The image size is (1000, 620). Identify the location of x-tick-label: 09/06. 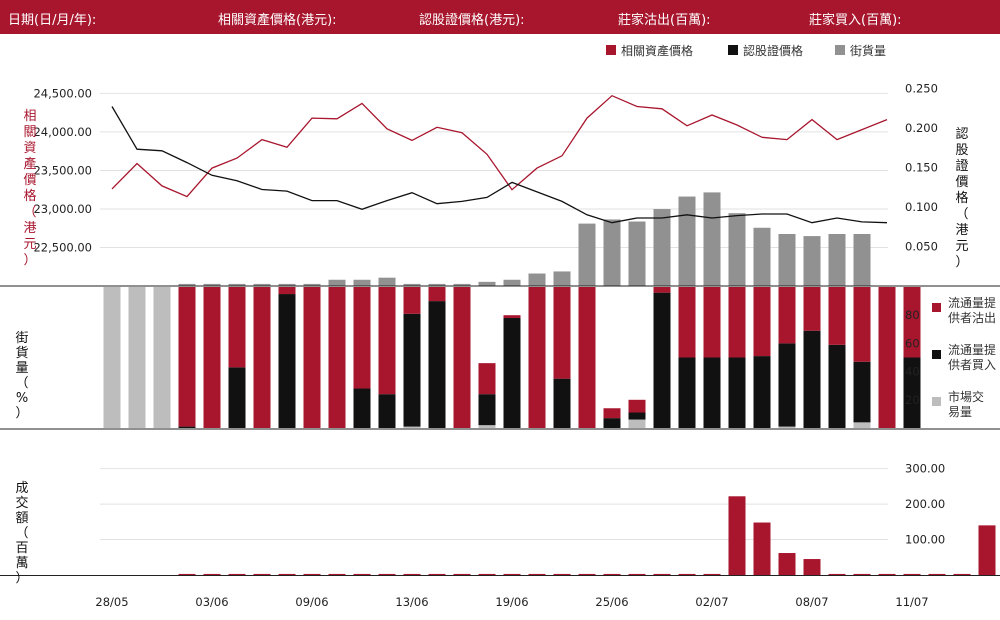
(311, 602).